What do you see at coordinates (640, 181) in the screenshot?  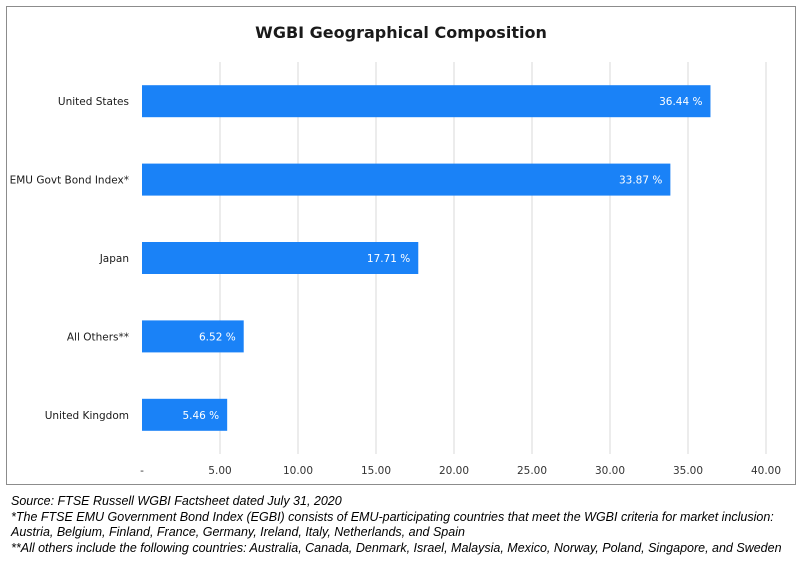 I see `data-label: 33.87 %` at bounding box center [640, 181].